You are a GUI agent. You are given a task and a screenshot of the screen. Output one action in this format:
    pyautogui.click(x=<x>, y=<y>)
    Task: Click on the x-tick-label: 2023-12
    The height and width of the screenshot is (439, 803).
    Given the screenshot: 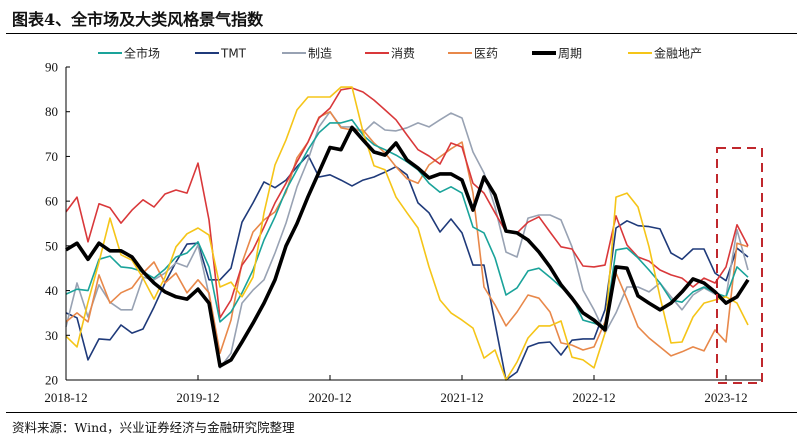 What is the action you would take?
    pyautogui.click(x=725, y=397)
    